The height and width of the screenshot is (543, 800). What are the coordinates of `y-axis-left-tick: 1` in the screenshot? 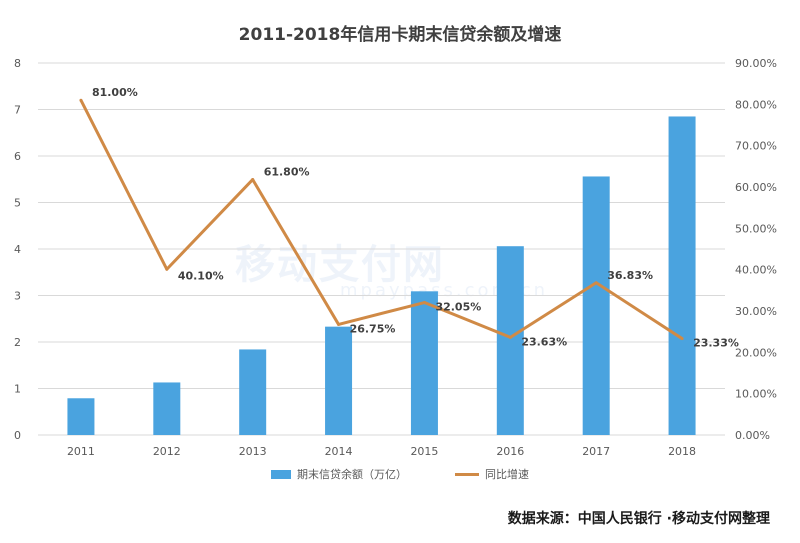 It's located at (17, 389).